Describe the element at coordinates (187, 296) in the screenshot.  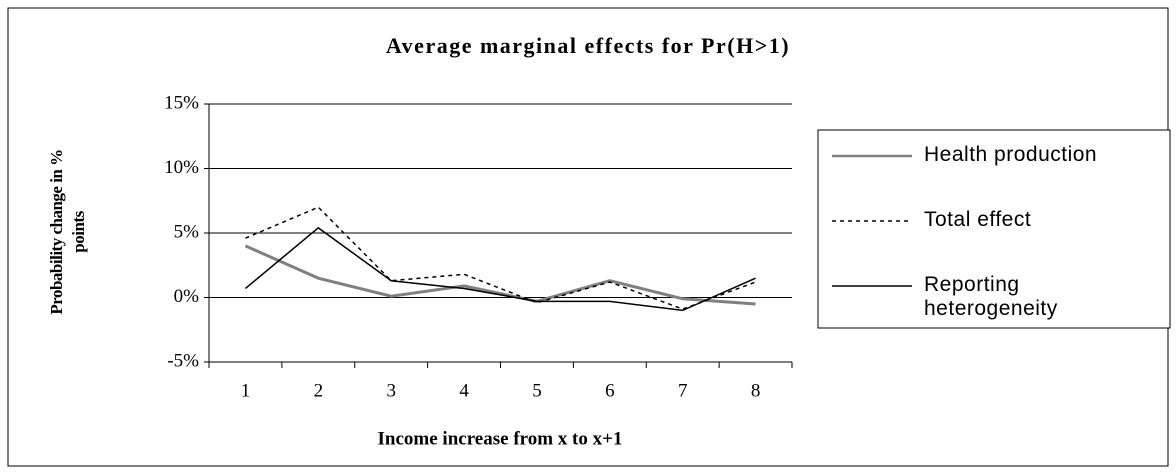
I see `y-tick-label: 0%` at that location.